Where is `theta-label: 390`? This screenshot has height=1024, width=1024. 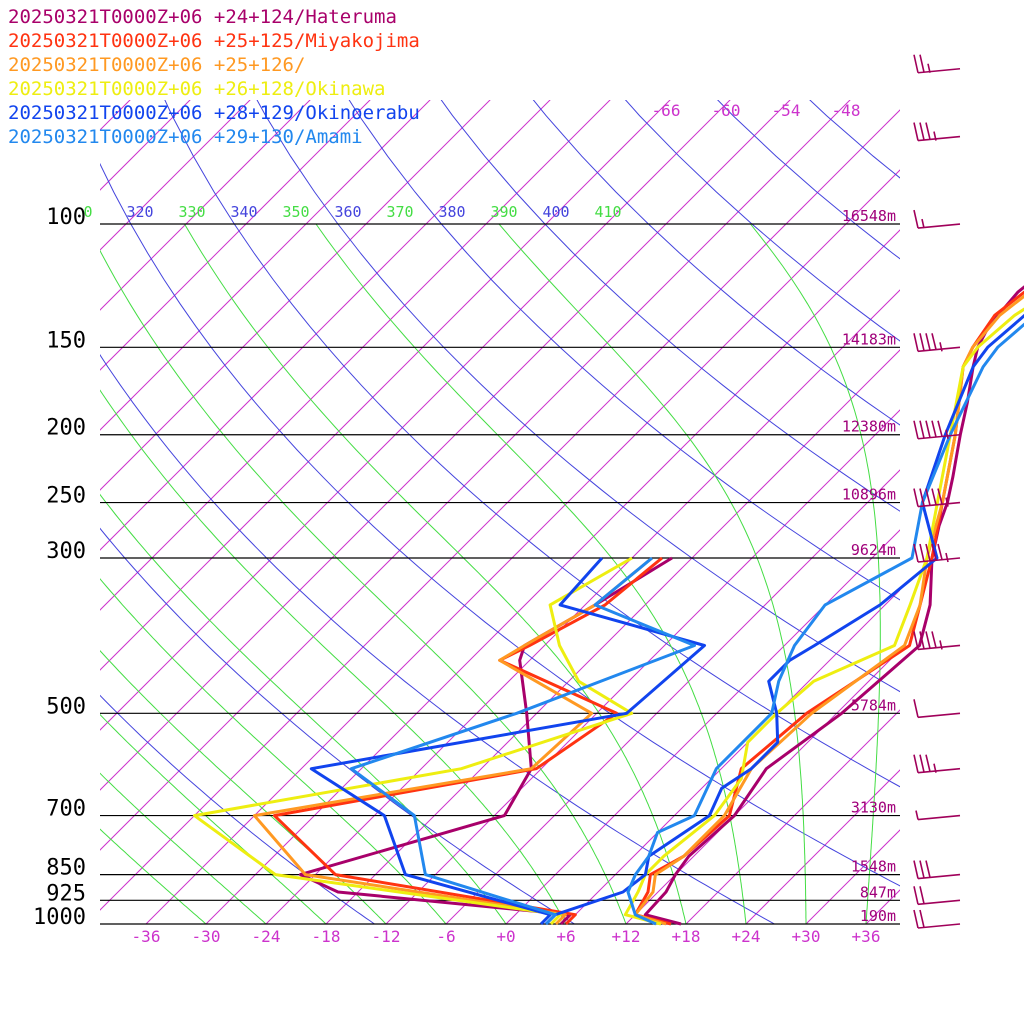 theta-label: 390 is located at coordinates (503, 212).